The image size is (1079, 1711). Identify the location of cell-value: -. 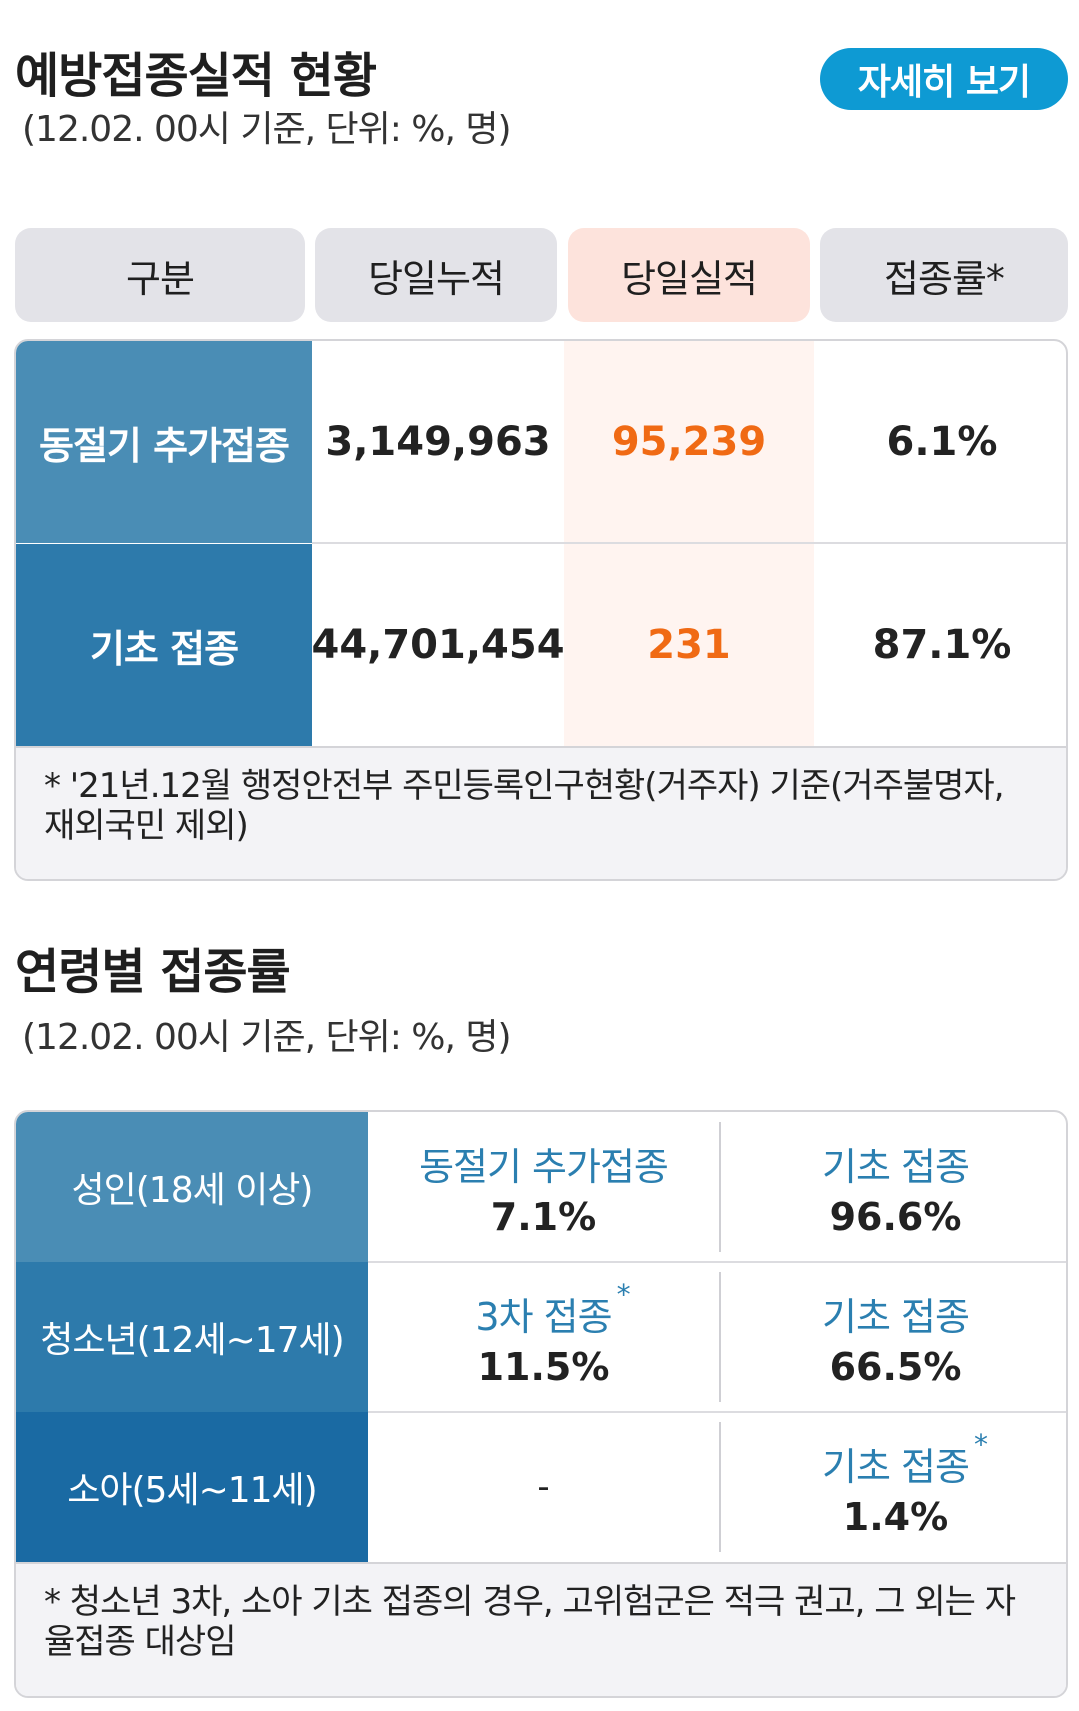
(543, 1487).